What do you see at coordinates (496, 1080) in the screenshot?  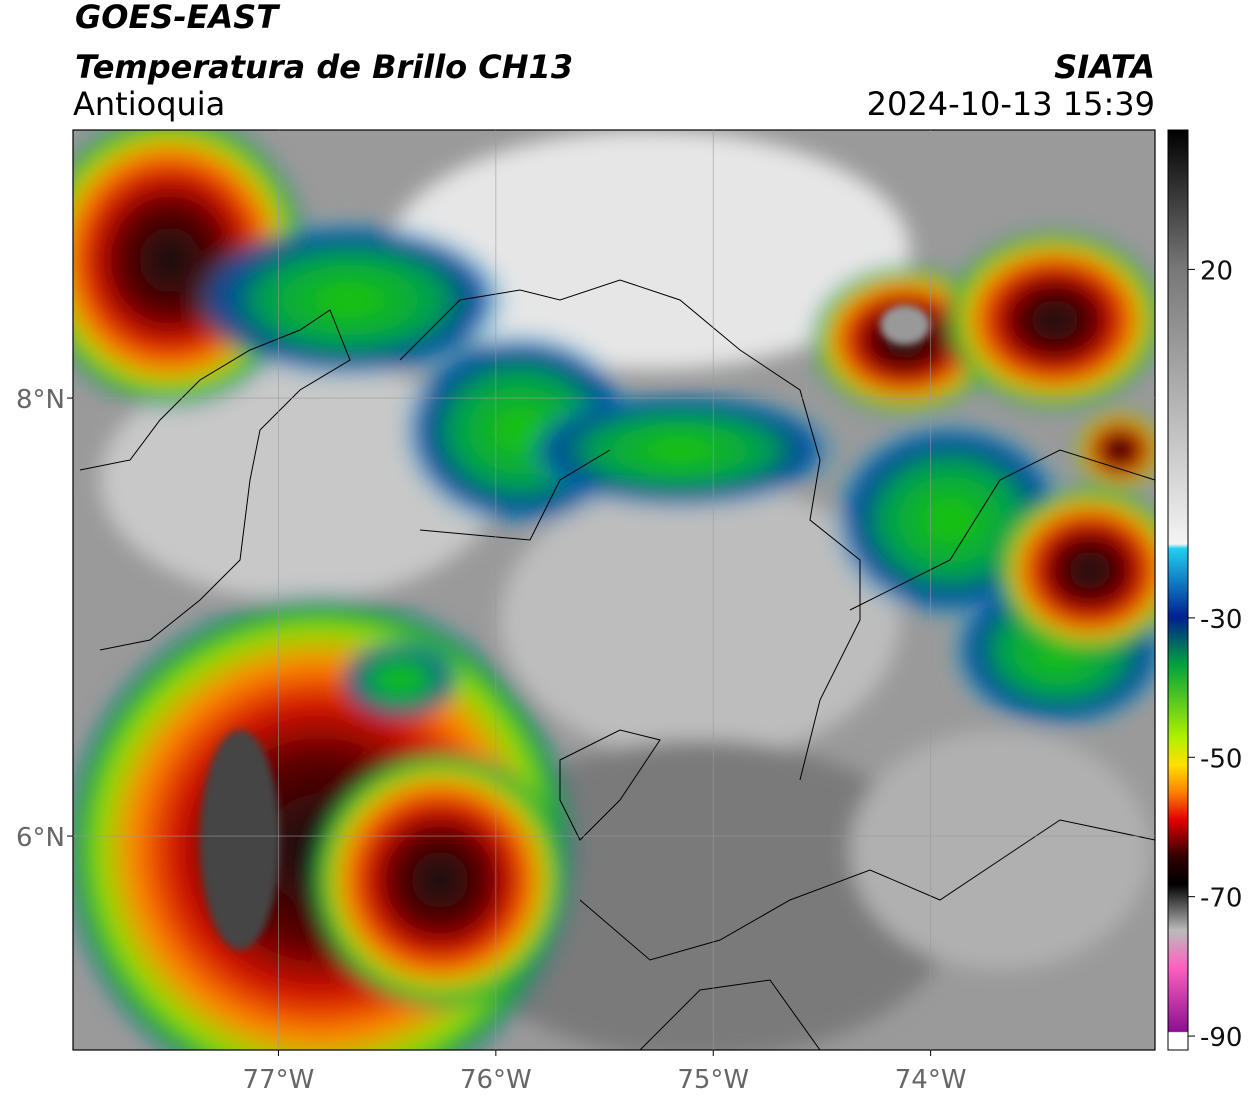 I see `x-tick-label: 76°W` at bounding box center [496, 1080].